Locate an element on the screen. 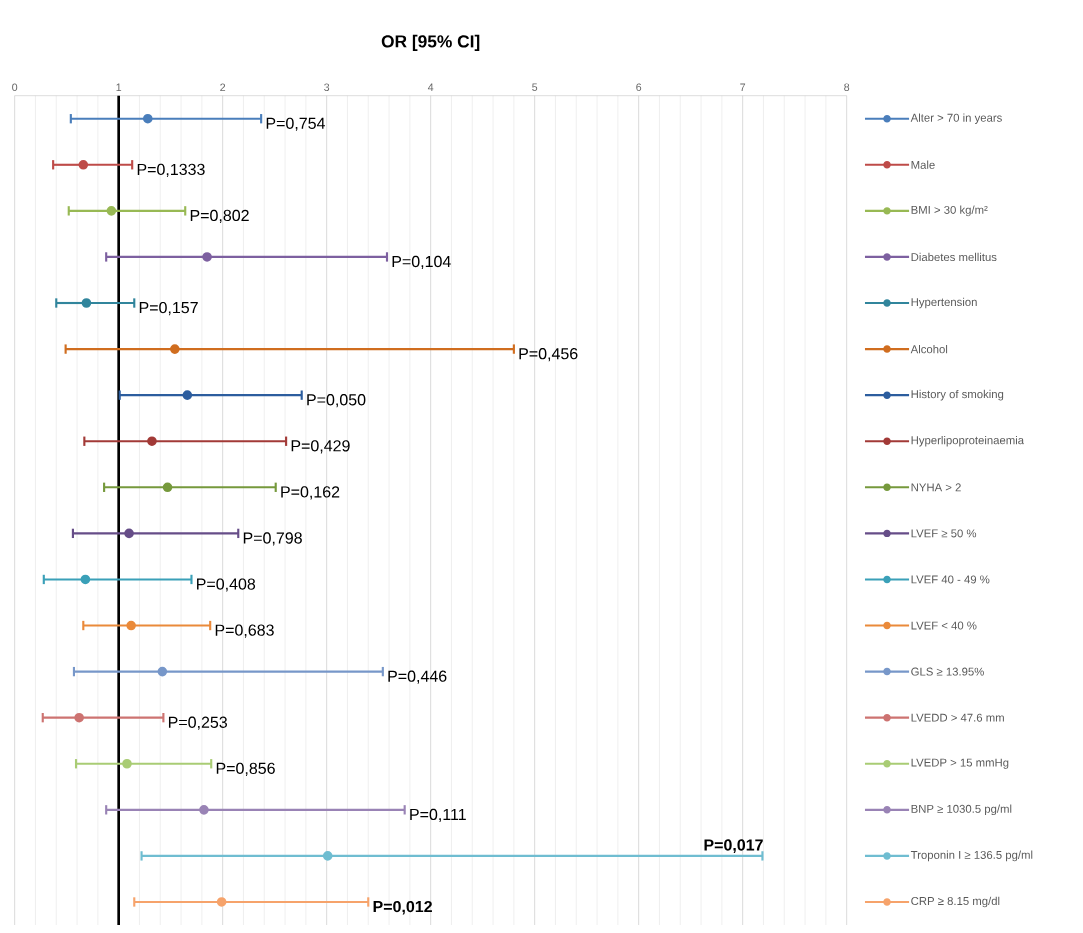  x-tick-label: 1 is located at coordinates (119, 87).